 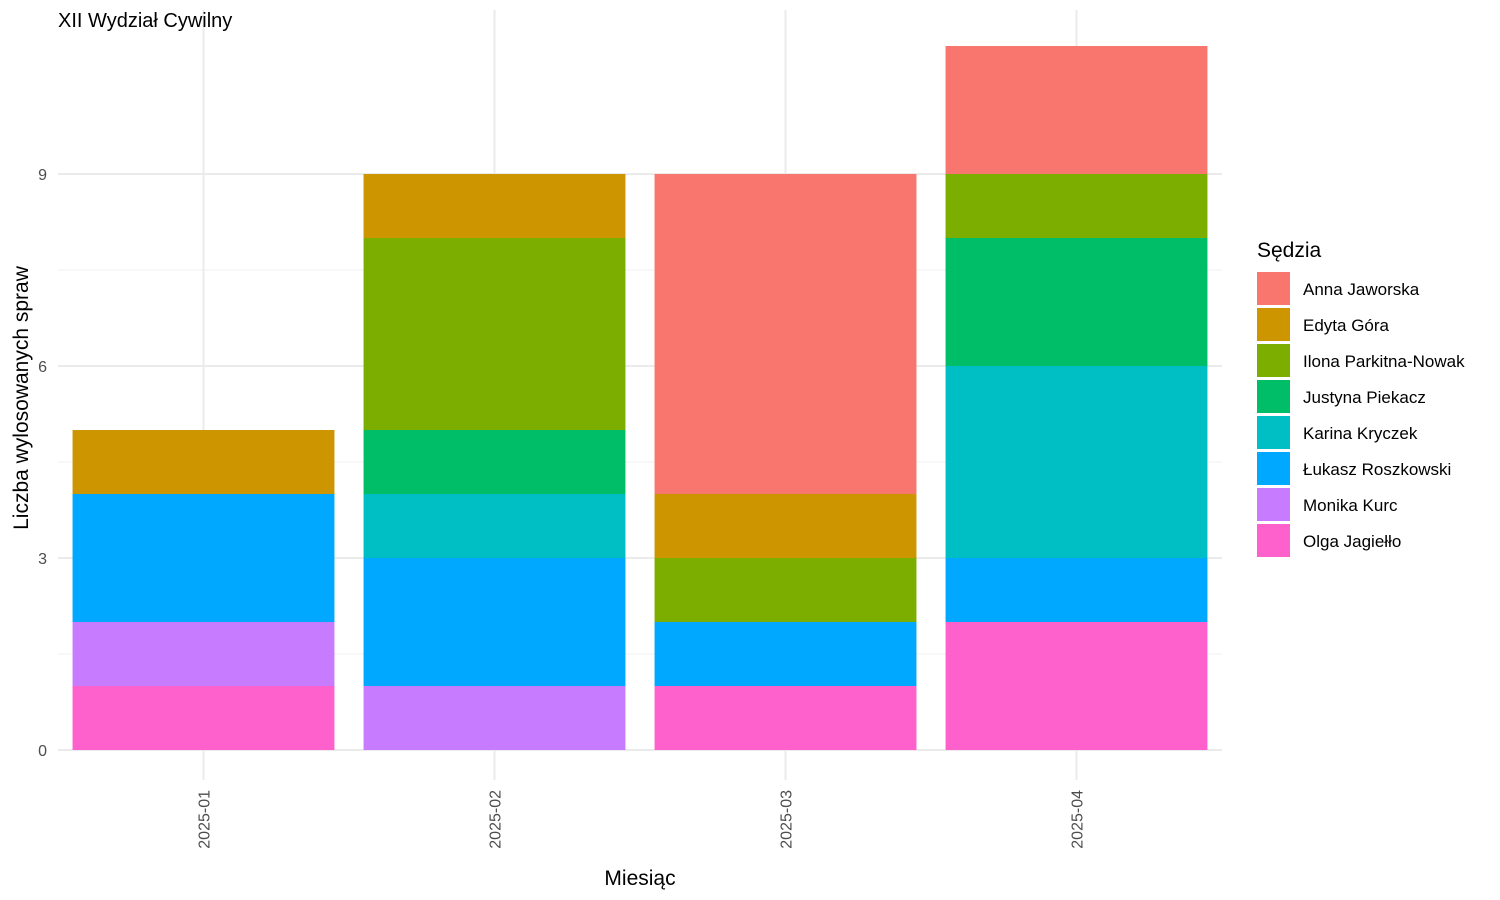 I want to click on y-tick-label: 6, so click(x=42, y=367).